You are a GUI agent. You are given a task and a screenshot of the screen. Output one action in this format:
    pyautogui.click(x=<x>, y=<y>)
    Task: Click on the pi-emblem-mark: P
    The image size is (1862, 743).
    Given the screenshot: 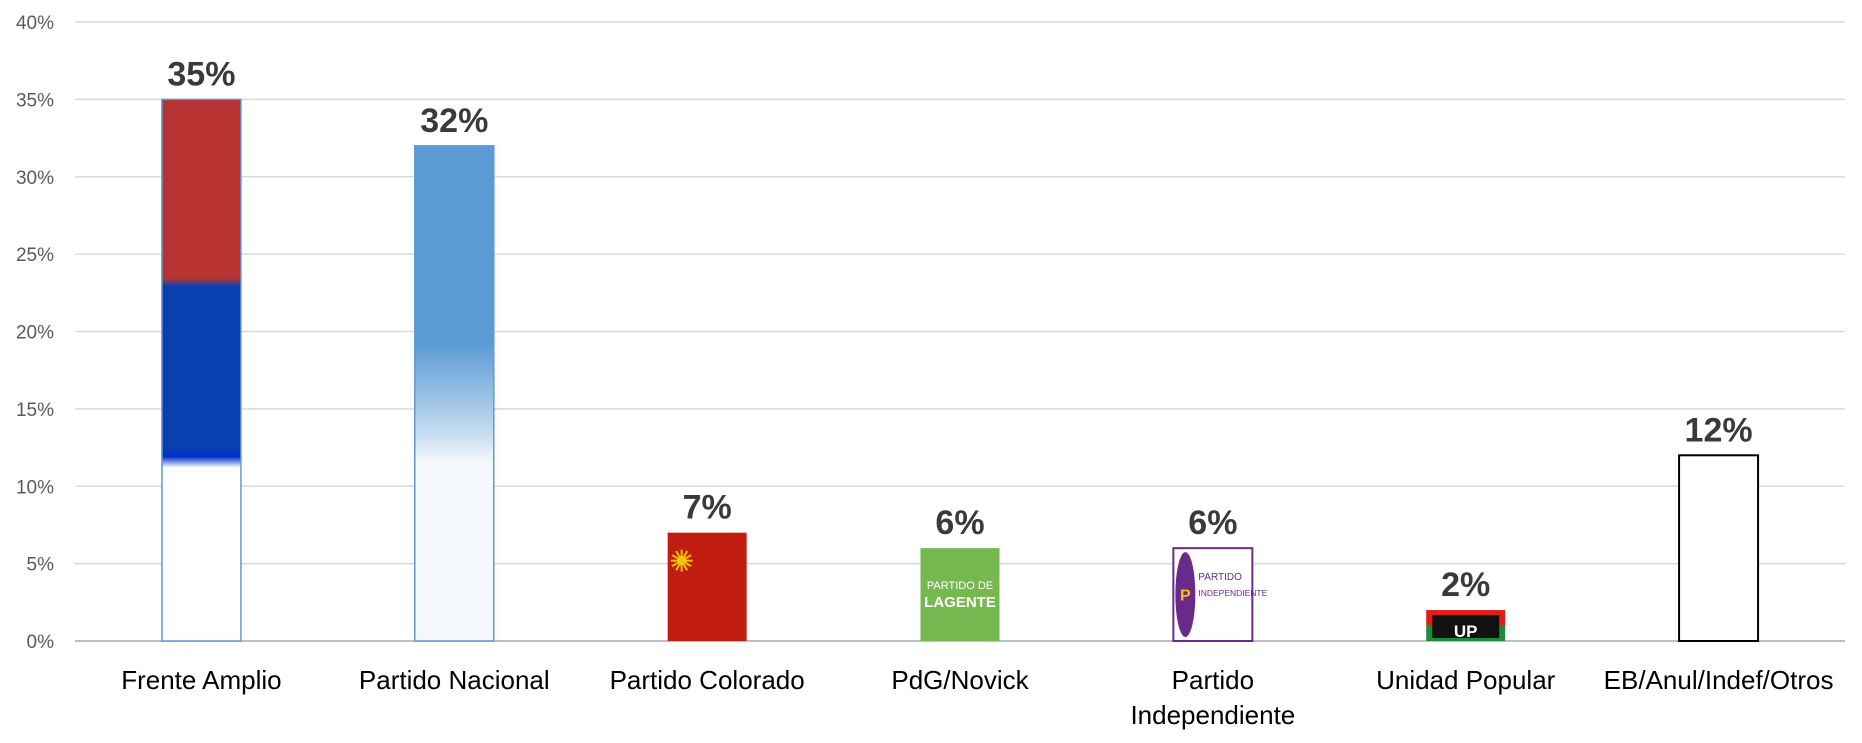 What is the action you would take?
    pyautogui.click(x=1185, y=596)
    